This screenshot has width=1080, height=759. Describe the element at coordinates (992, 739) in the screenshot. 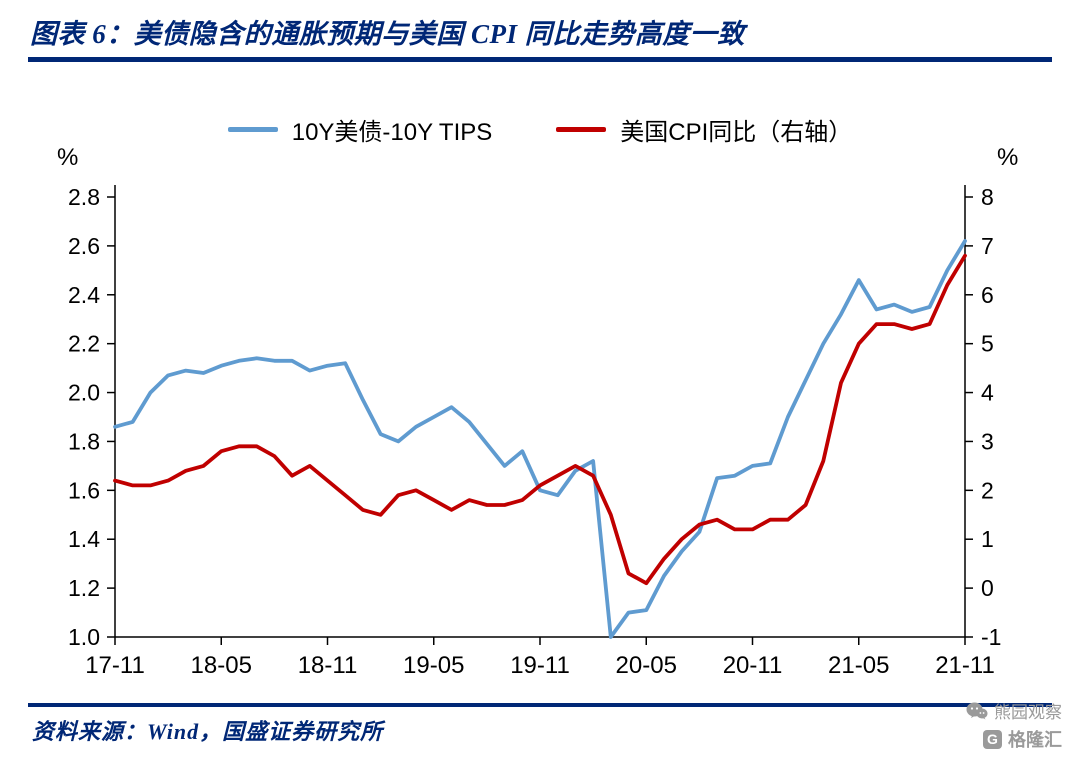

I see `gelonghui-logo-icon: G` at that location.